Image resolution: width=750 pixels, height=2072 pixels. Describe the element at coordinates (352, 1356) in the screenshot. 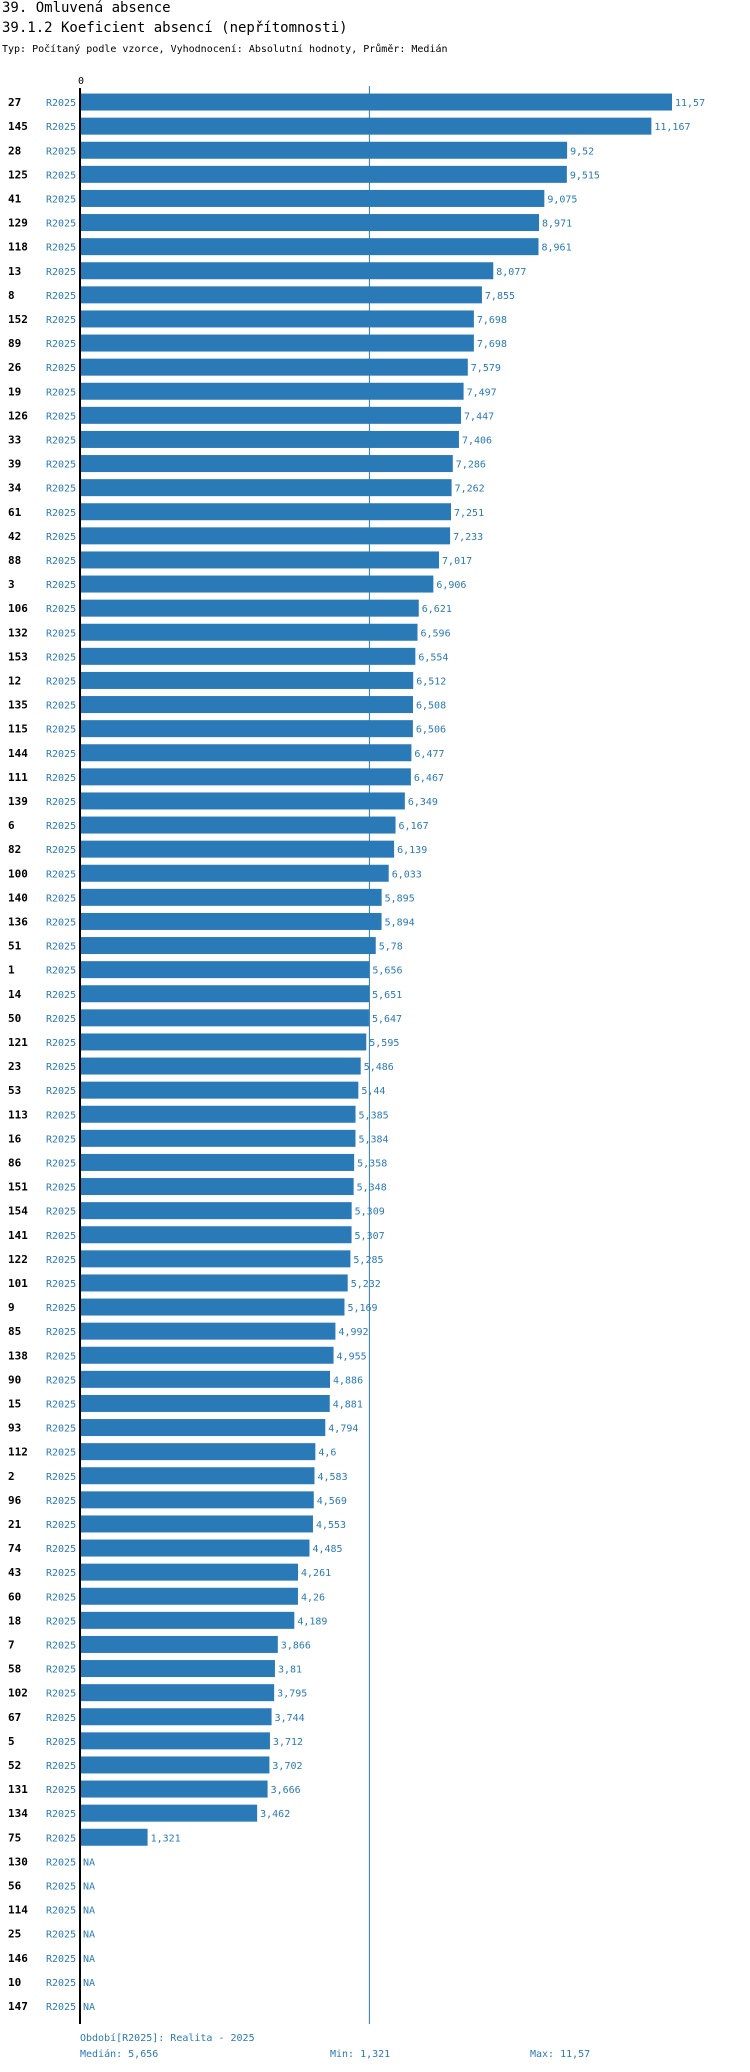

I see `value-label: 4,955` at that location.